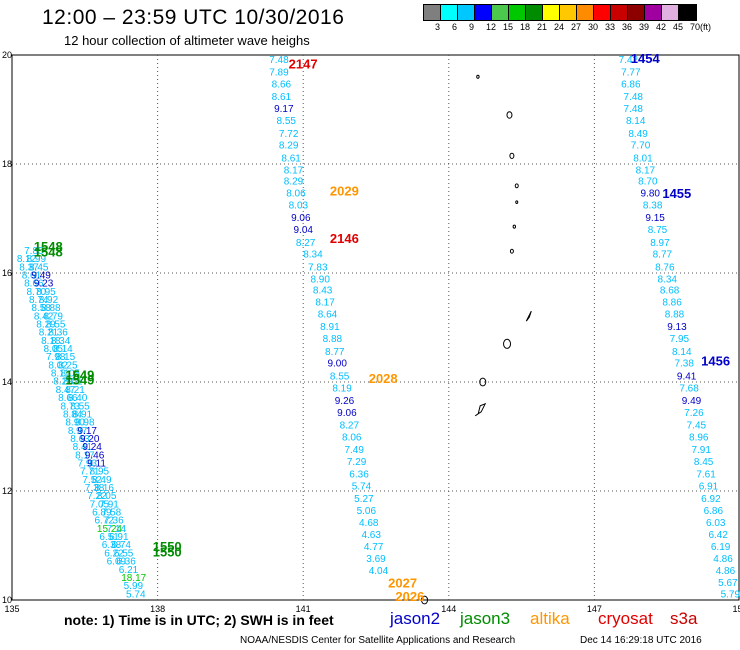  I want to click on wave-height-label: 8.61, so click(291, 158).